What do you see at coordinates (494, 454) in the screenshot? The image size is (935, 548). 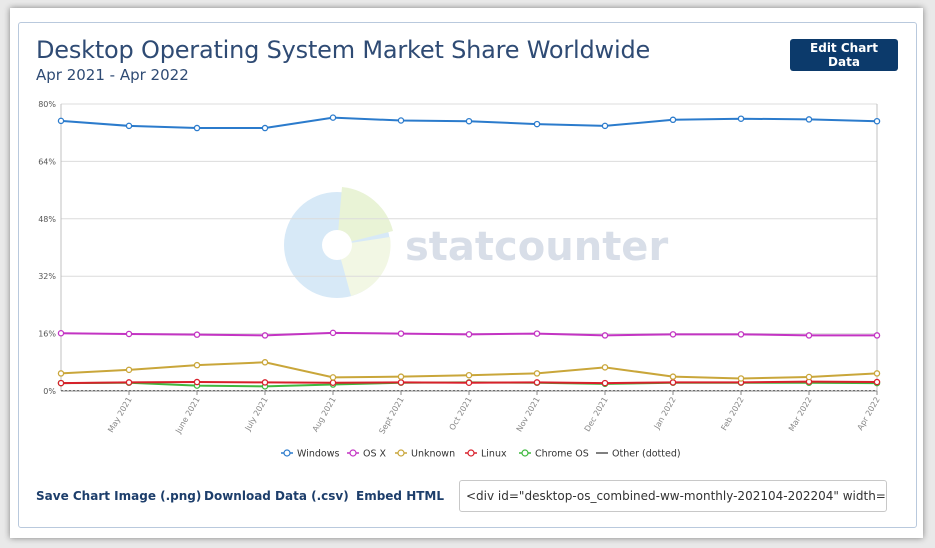 I see `legend-label: Linux` at bounding box center [494, 454].